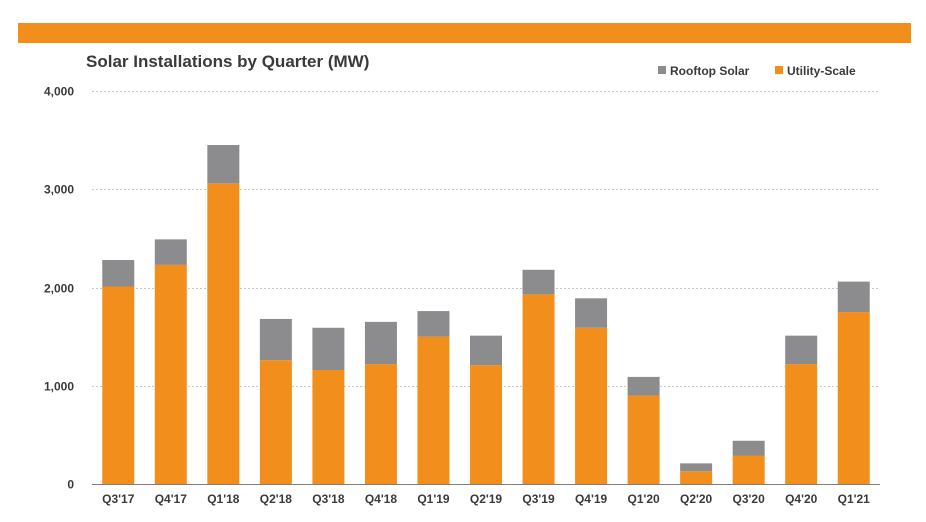 This screenshot has width=926, height=522. I want to click on x-tick-label: Q2'19, so click(486, 499).